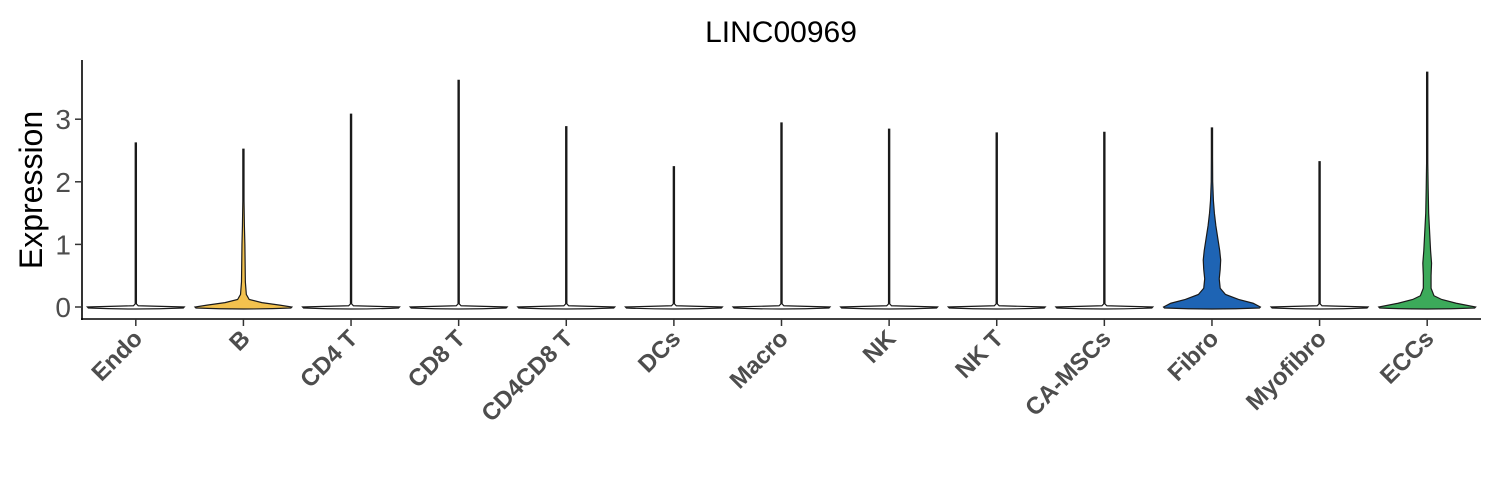 The width and height of the screenshot is (1500, 500). I want to click on violin-myofibro, so click(1319, 235).